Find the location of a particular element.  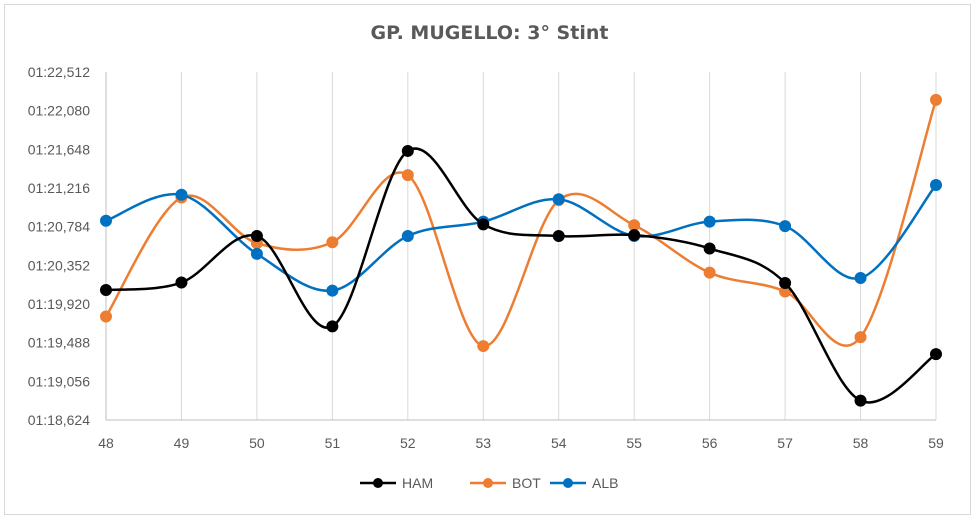

y-tick-label: 01:20,352 is located at coordinates (59, 265).